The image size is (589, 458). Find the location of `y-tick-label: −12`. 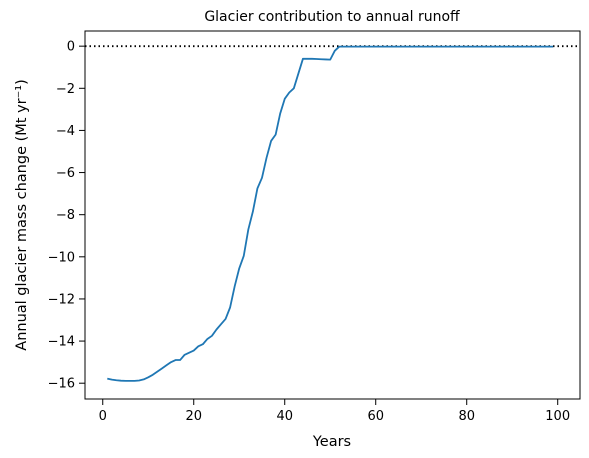

y-tick-label: −12 is located at coordinates (61, 299).